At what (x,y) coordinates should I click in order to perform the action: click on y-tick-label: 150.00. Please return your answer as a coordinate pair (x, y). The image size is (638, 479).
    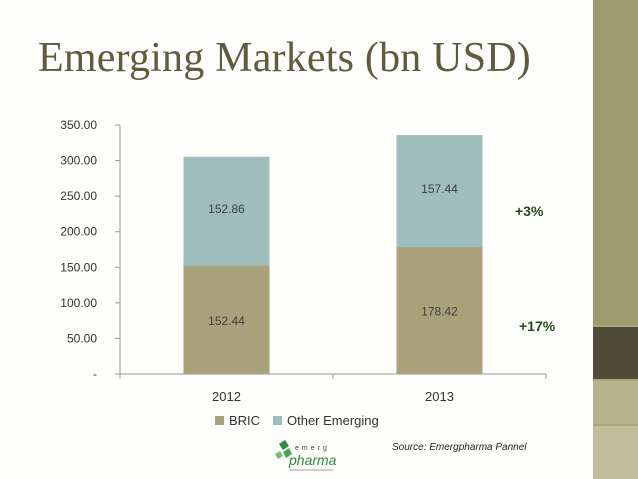
    Looking at the image, I should click on (78, 267).